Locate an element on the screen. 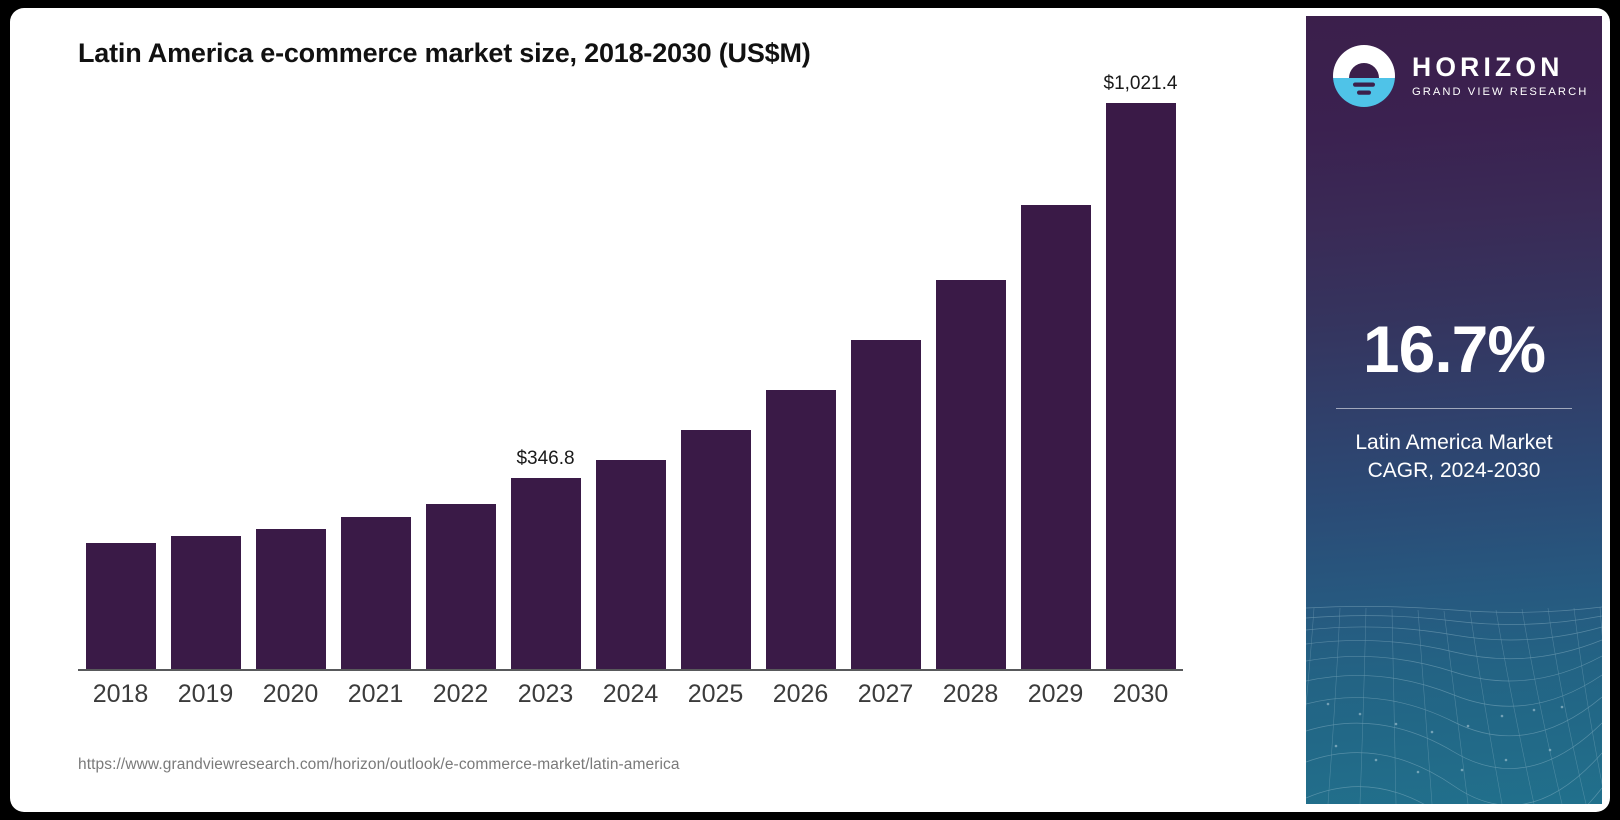 The image size is (1620, 820). x-tick-2024: 2024 is located at coordinates (630, 694).